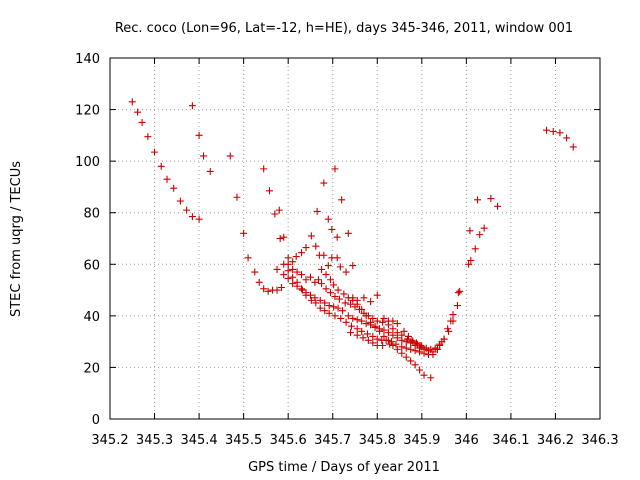  What do you see at coordinates (96, 420) in the screenshot?
I see `y-tick-label: 0` at bounding box center [96, 420].